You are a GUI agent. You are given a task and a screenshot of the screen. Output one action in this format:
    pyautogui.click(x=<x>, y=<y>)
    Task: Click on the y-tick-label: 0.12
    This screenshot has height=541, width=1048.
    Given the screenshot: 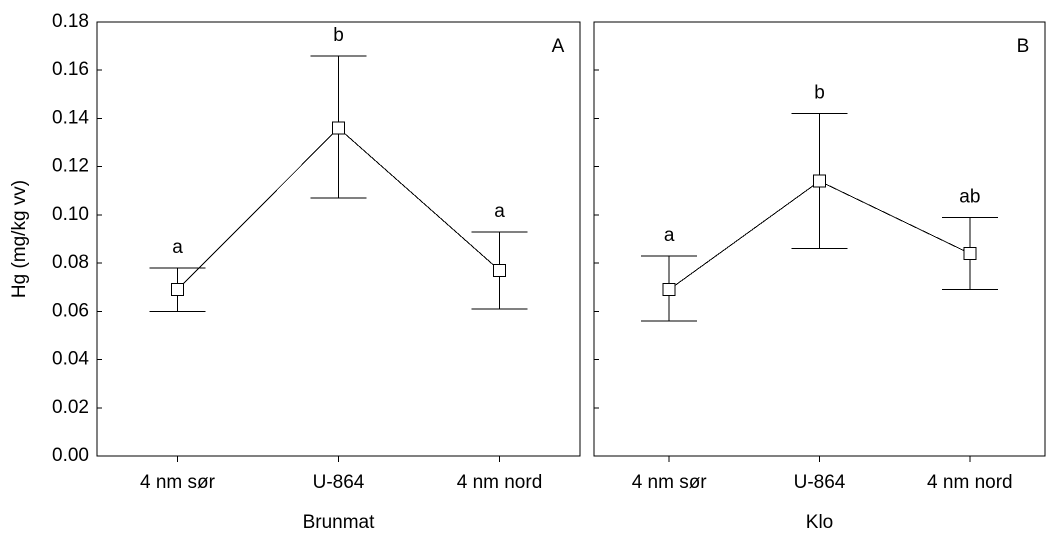 What is the action you would take?
    pyautogui.click(x=70, y=166)
    